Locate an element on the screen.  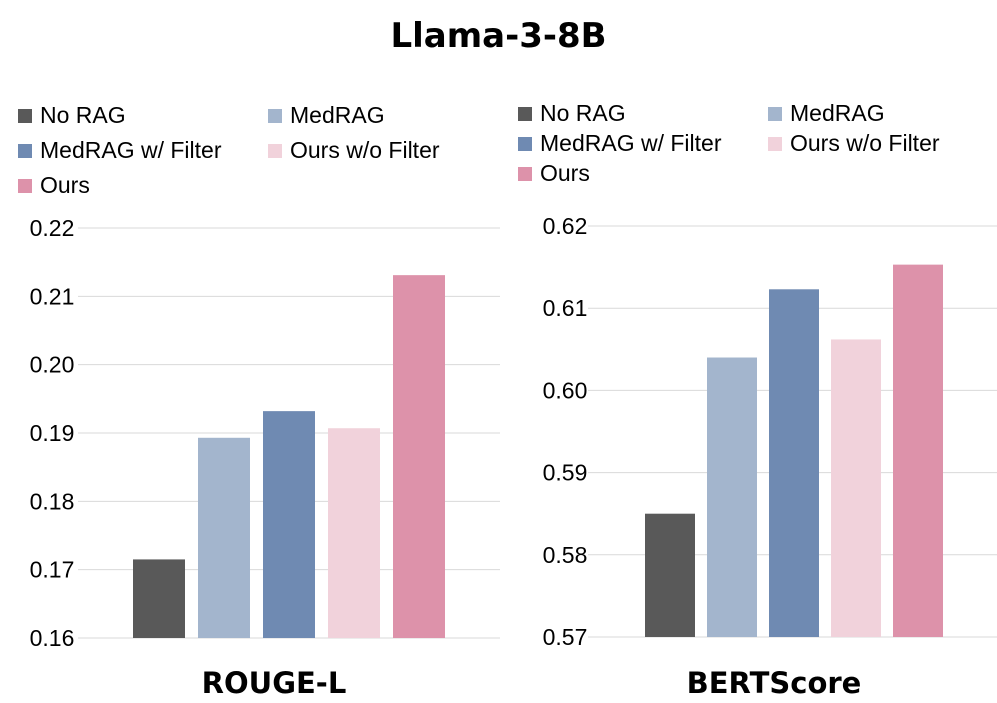
rouge-l-bar-medrag is located at coordinates (224, 537).